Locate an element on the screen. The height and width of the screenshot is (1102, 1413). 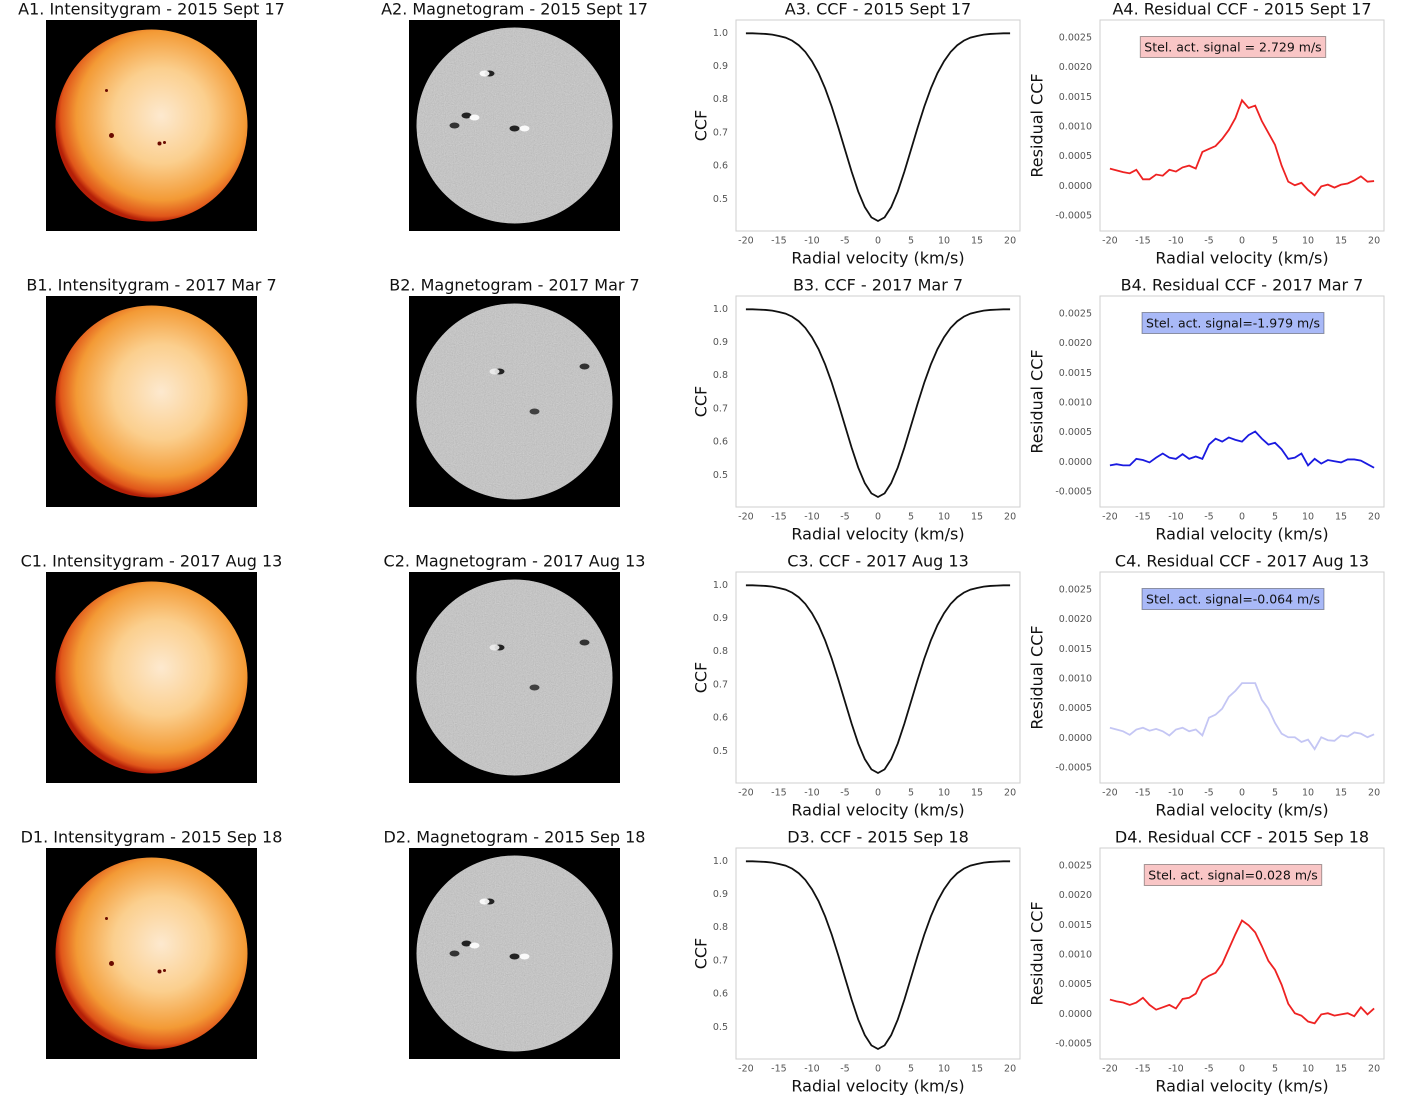
annotation-text: Stel. act. signal = 2.729 m/s is located at coordinates (1232, 47).